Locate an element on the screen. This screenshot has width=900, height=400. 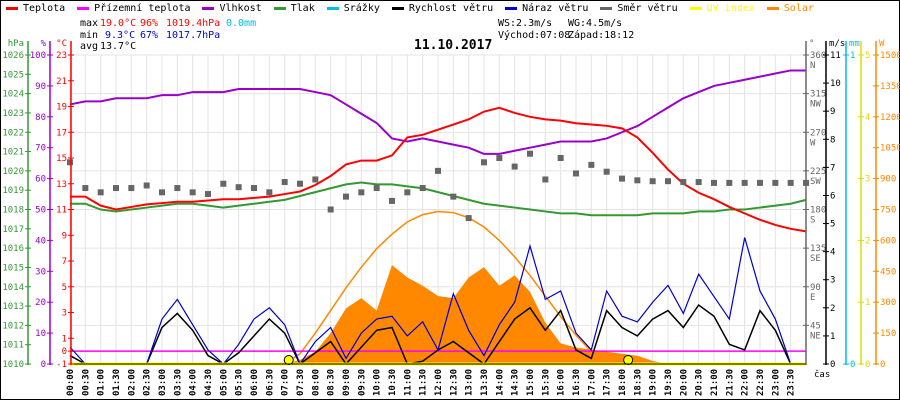
x-tick-label: 07:30 is located at coordinates (301, 382).